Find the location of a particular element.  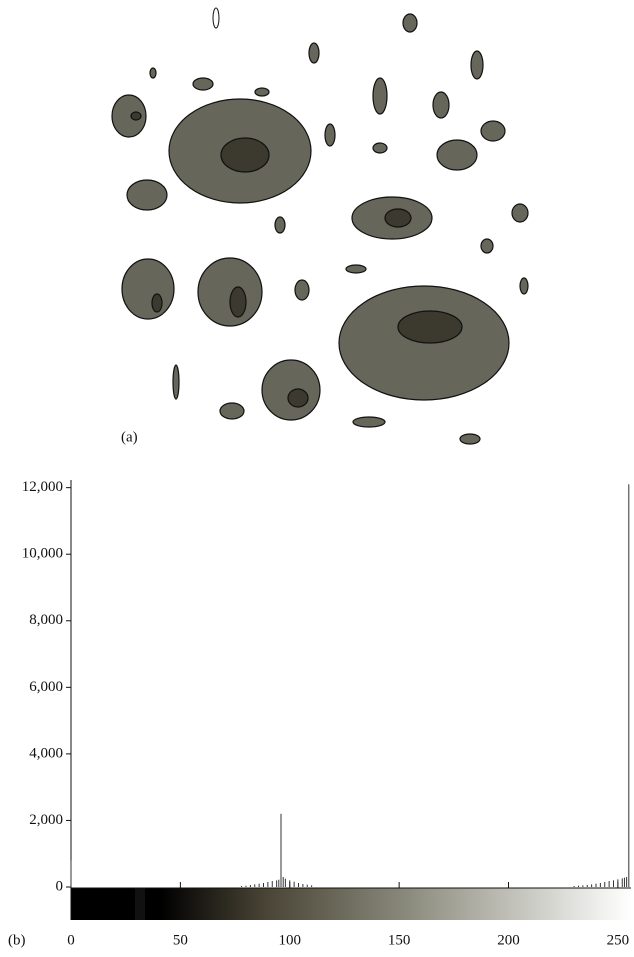

y-tick-label: 4,000 is located at coordinates (46, 753).